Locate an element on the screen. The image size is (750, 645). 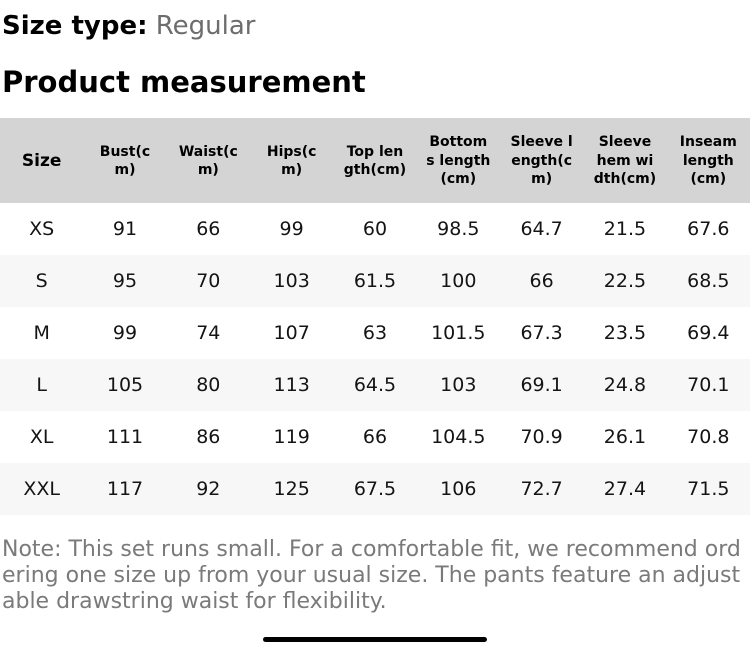
measurement-cell: 101.5 is located at coordinates (458, 333).